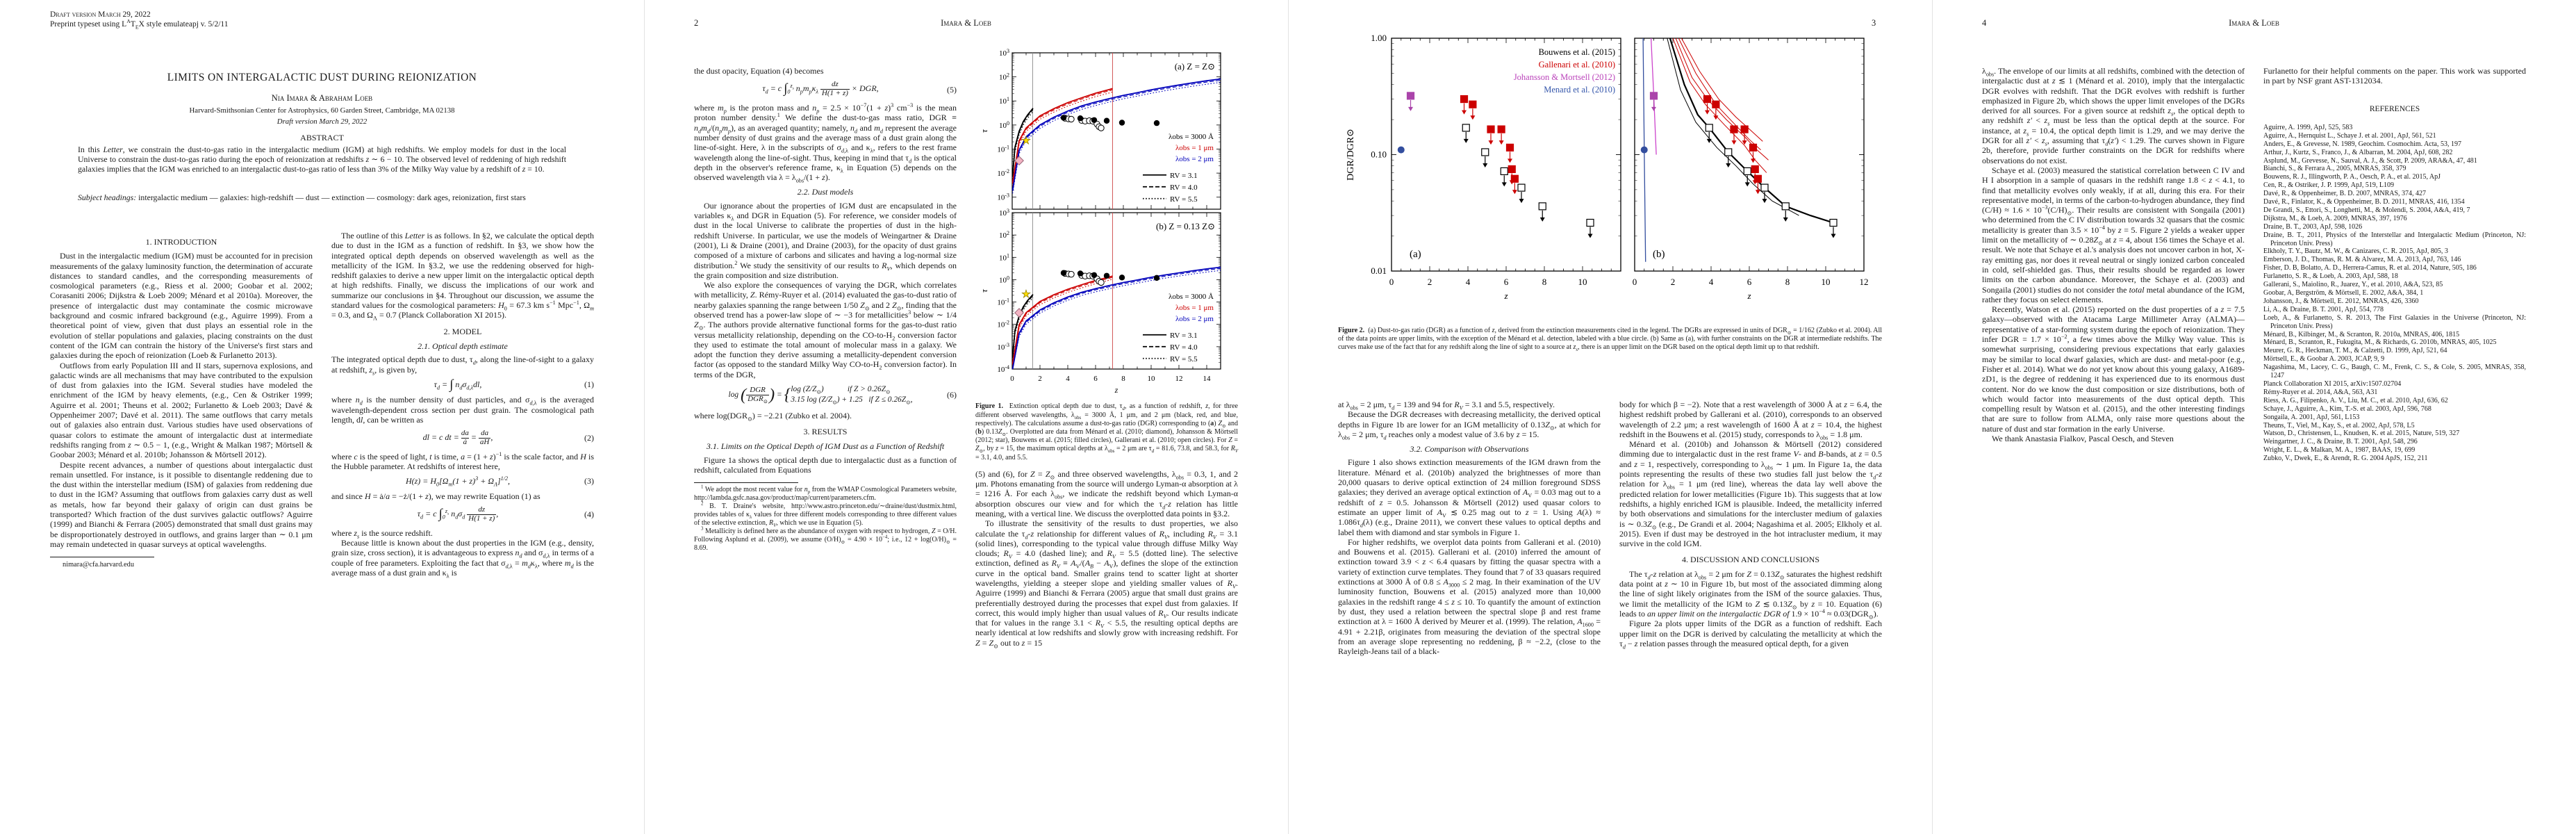 The image size is (2576, 834). Describe the element at coordinates (2394, 108) in the screenshot. I see `references-heading: REFERENCES` at that location.